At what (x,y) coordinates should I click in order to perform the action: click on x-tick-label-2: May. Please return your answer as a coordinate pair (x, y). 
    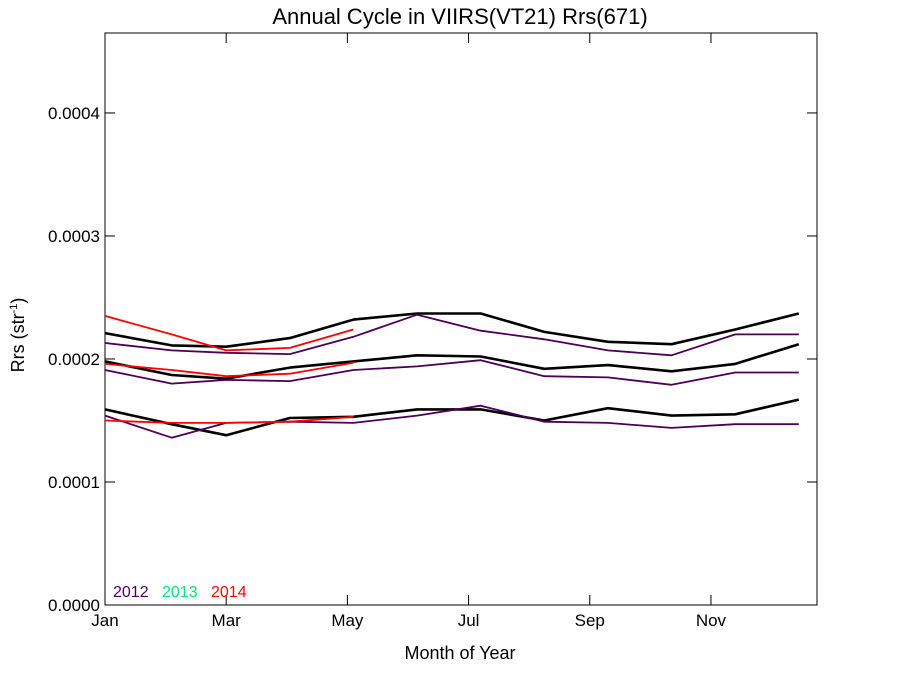
    Looking at the image, I should click on (347, 620).